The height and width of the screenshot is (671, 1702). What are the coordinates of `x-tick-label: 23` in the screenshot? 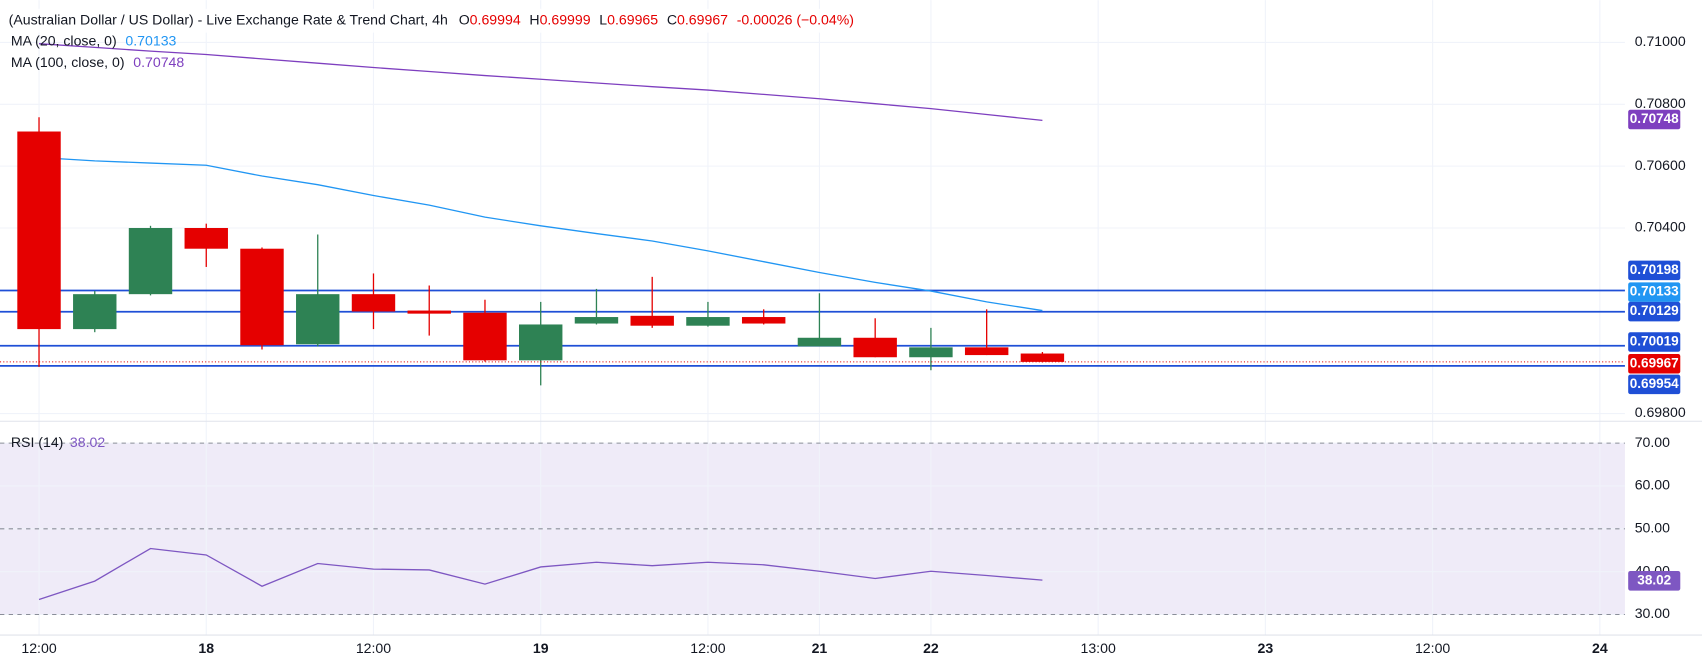 It's located at (1266, 648).